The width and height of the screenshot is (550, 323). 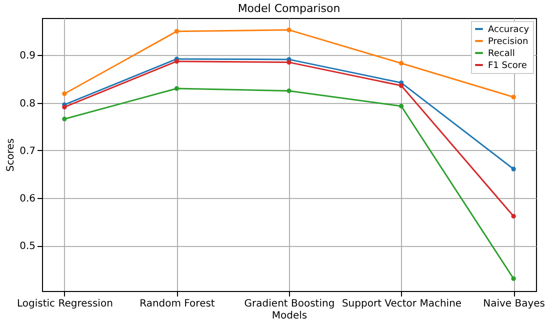 What do you see at coordinates (508, 66) in the screenshot?
I see `legend-label: F1 Score` at bounding box center [508, 66].